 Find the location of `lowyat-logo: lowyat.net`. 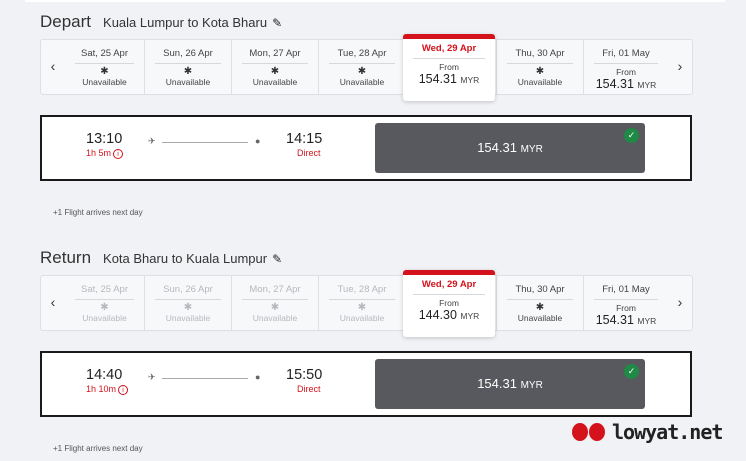

lowyat-logo: lowyat.net is located at coordinates (647, 432).